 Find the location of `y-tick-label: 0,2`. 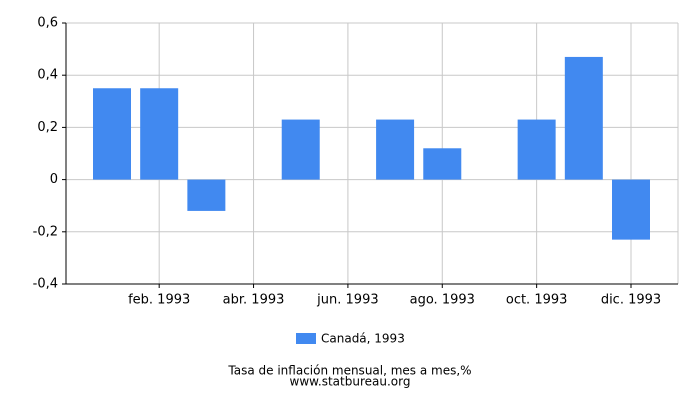

y-tick-label: 0,2 is located at coordinates (47, 127).